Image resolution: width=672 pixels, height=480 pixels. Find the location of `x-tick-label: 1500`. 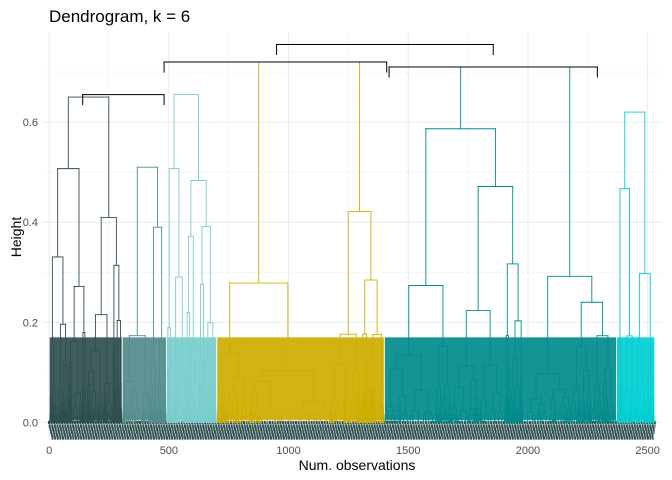

x-tick-label: 1500 is located at coordinates (408, 451).